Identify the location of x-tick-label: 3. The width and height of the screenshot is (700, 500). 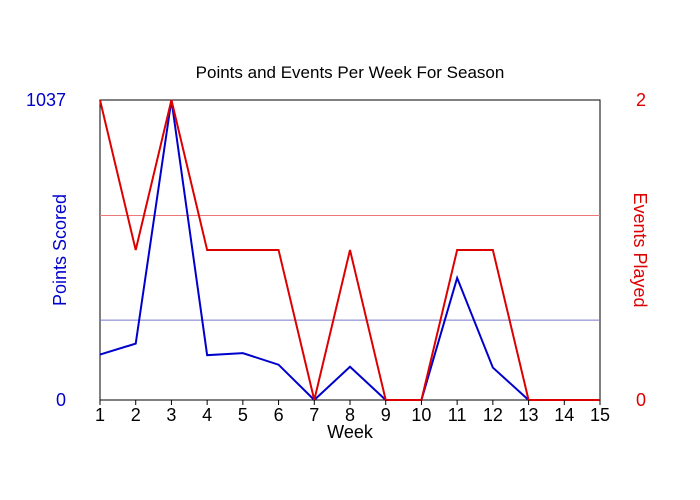
(171, 415).